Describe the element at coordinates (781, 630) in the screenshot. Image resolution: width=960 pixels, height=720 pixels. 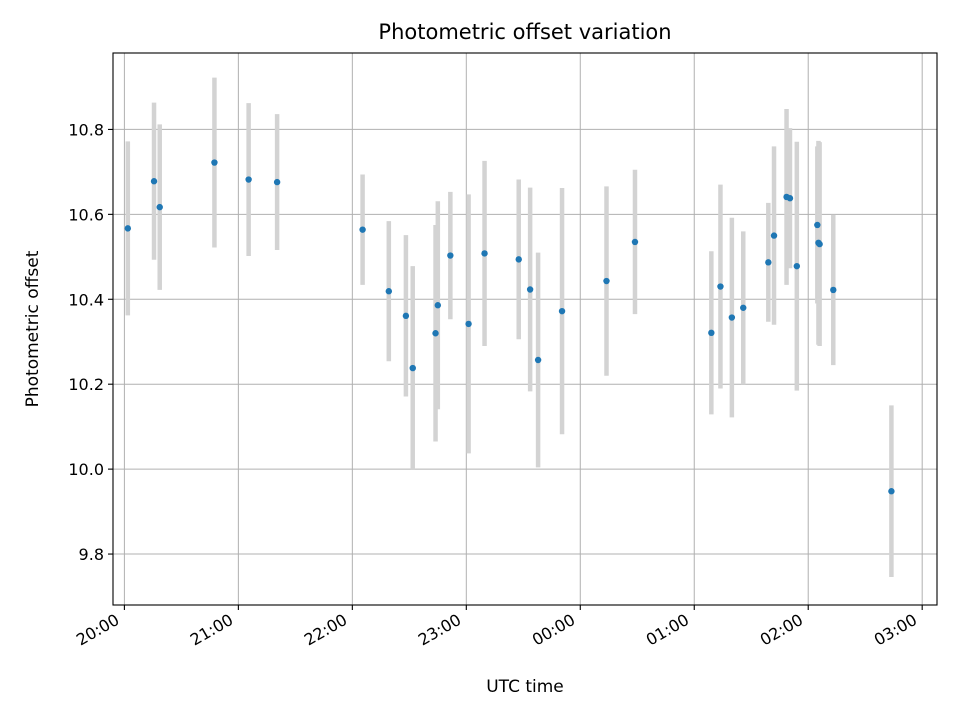
I see `x-tick-label: 02:00` at that location.